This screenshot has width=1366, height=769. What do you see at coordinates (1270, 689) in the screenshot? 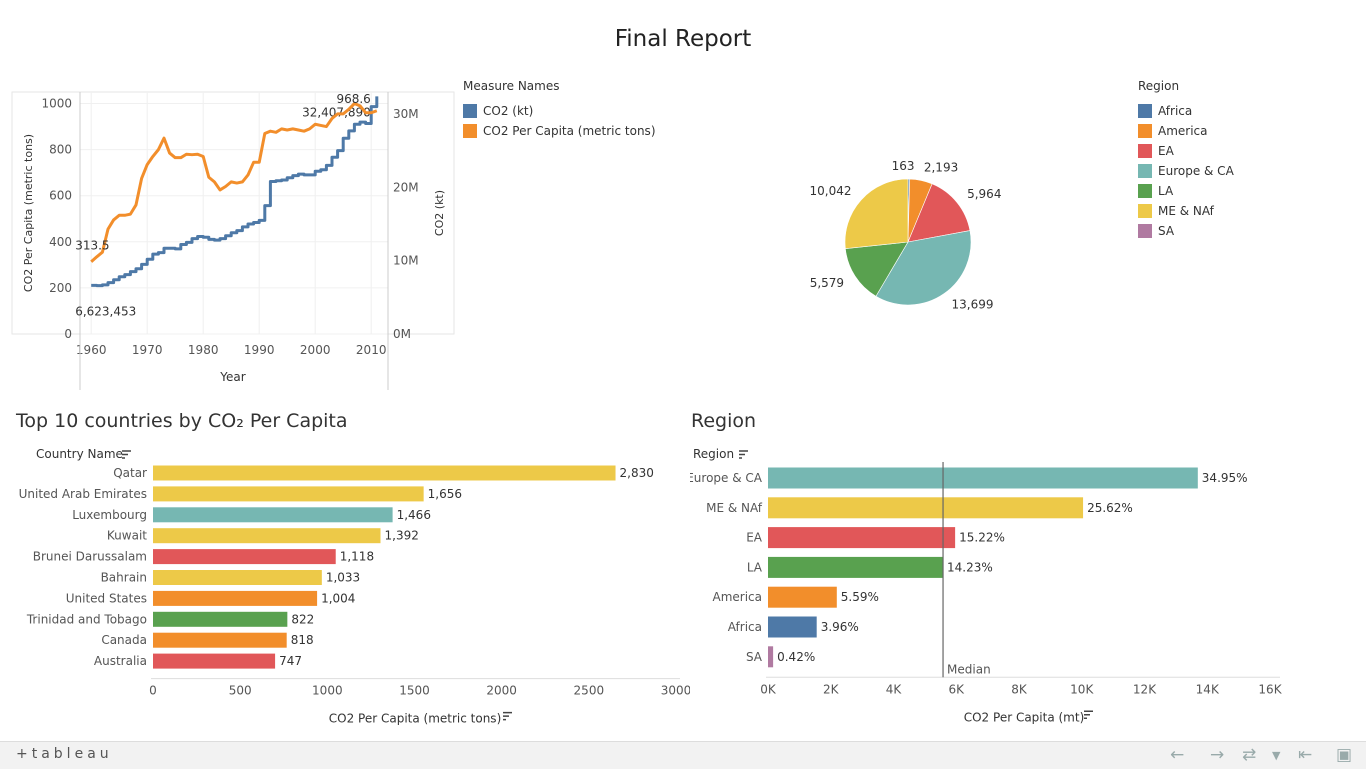
I see `x-tick-label: 16K` at bounding box center [1270, 689].